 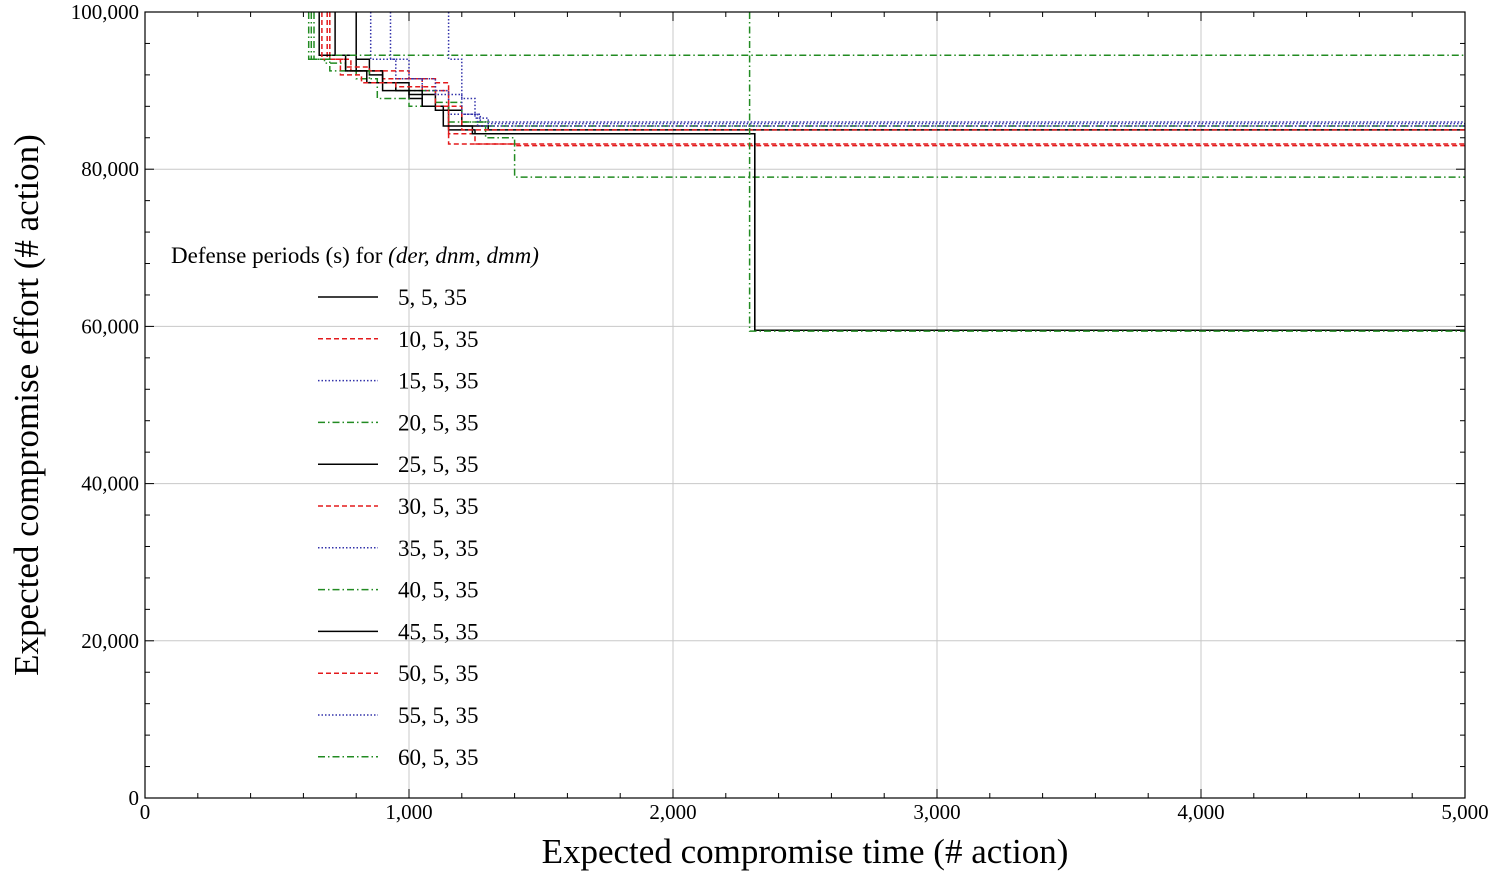 I want to click on legend-title: Defense periods (s) for (der, dnm, dmm), so click(x=355, y=255).